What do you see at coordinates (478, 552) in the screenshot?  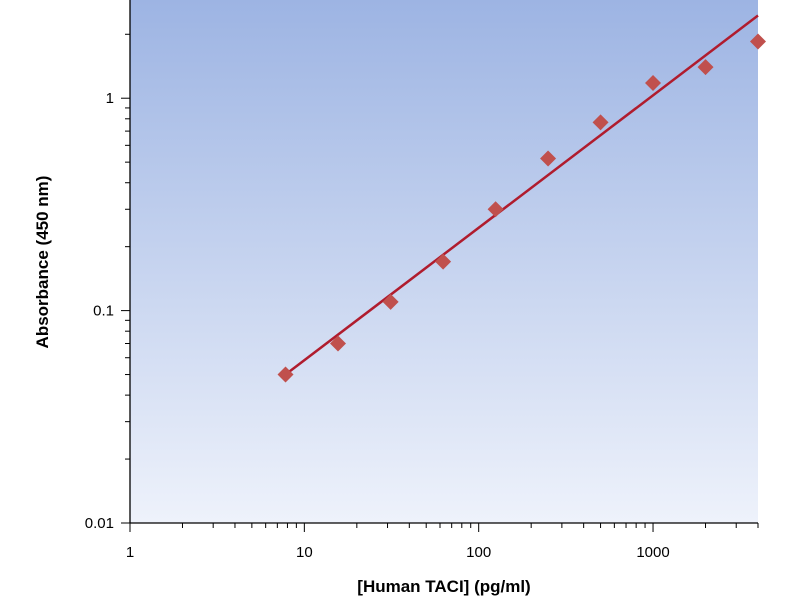 I see `x-tick-label: 100` at bounding box center [478, 552].